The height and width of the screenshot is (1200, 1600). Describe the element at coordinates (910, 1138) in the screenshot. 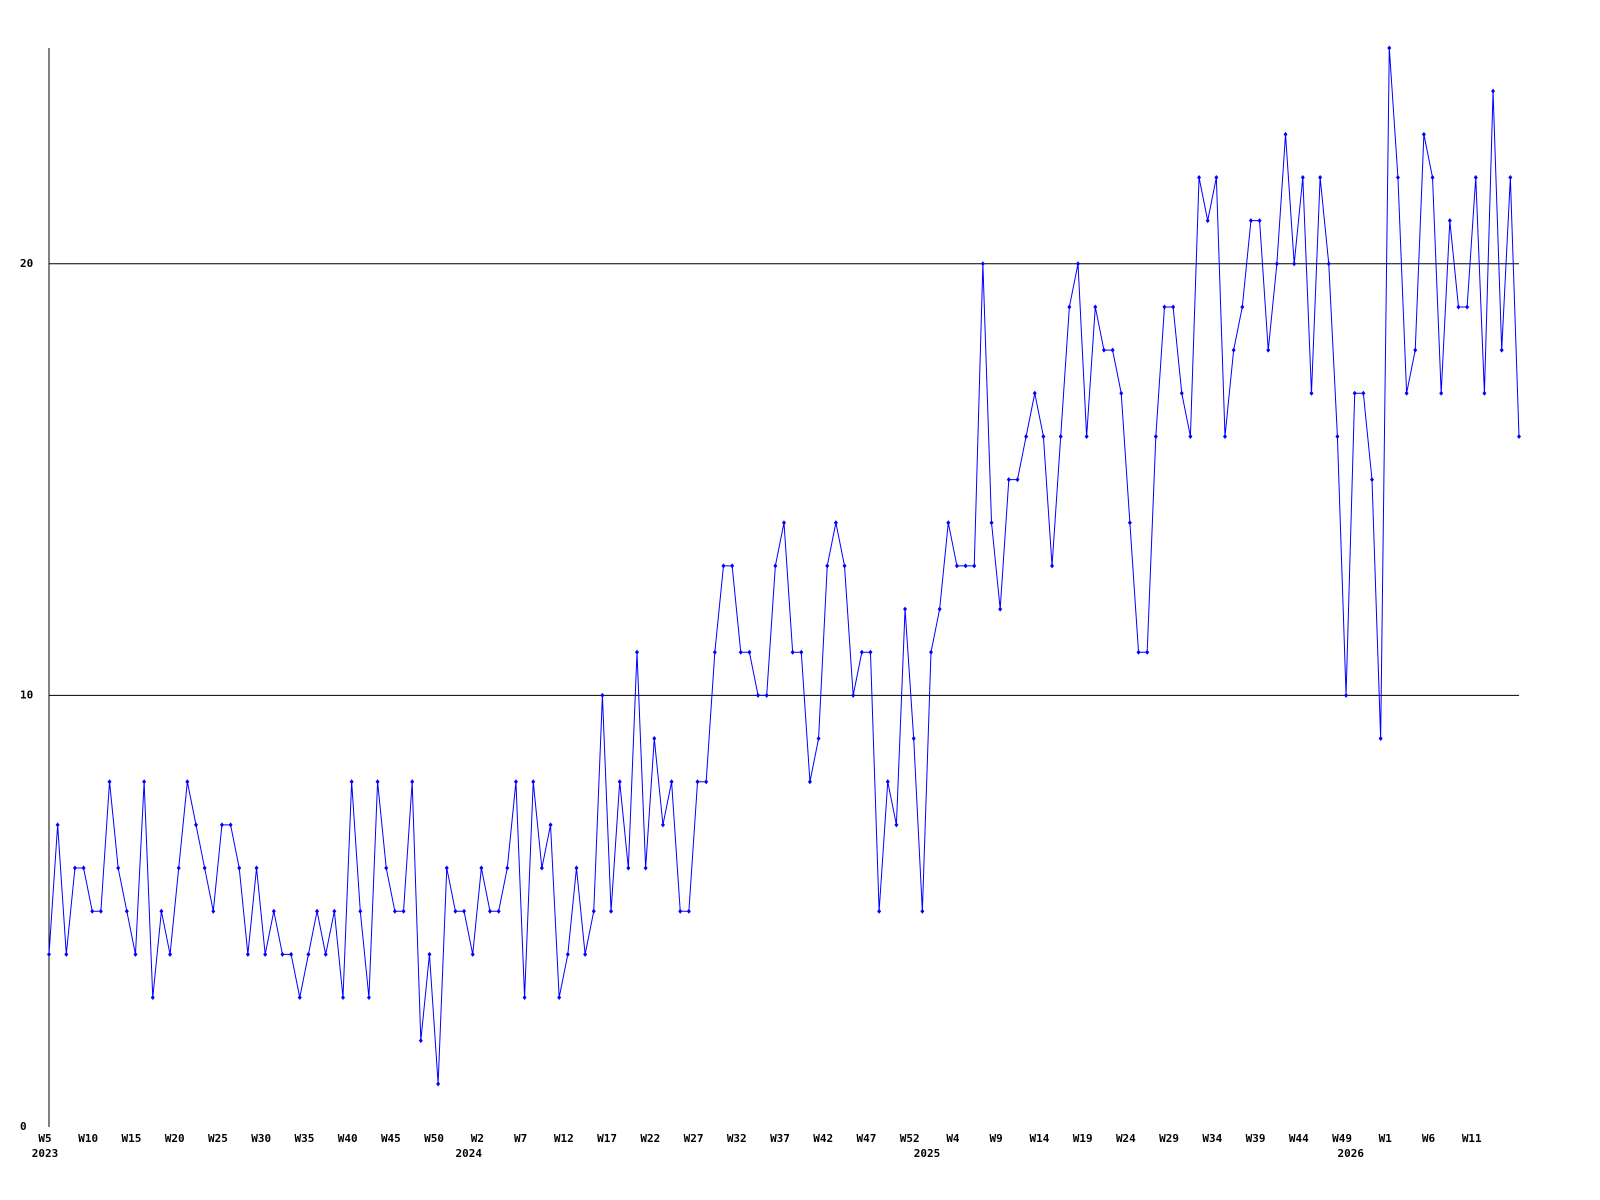

I see `x-tick-label: W52` at that location.